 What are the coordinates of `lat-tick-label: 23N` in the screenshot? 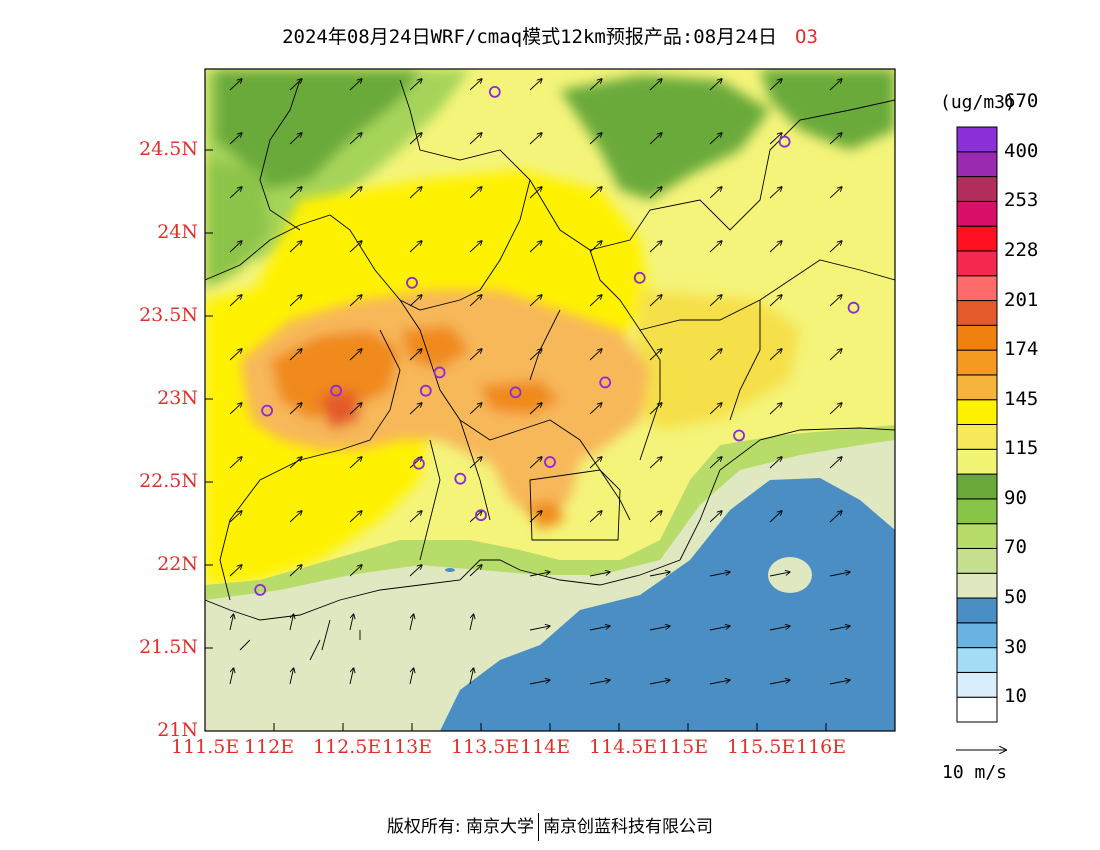 It's located at (177, 398).